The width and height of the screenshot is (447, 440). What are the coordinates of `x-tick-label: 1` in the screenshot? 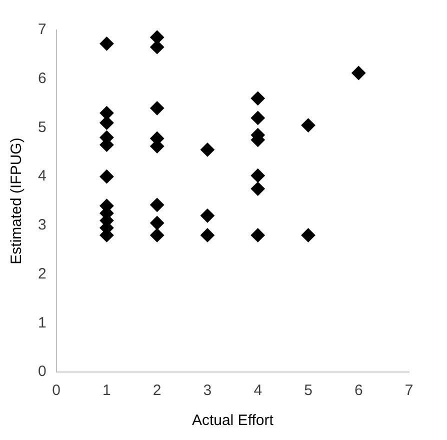 It's located at (106, 391).